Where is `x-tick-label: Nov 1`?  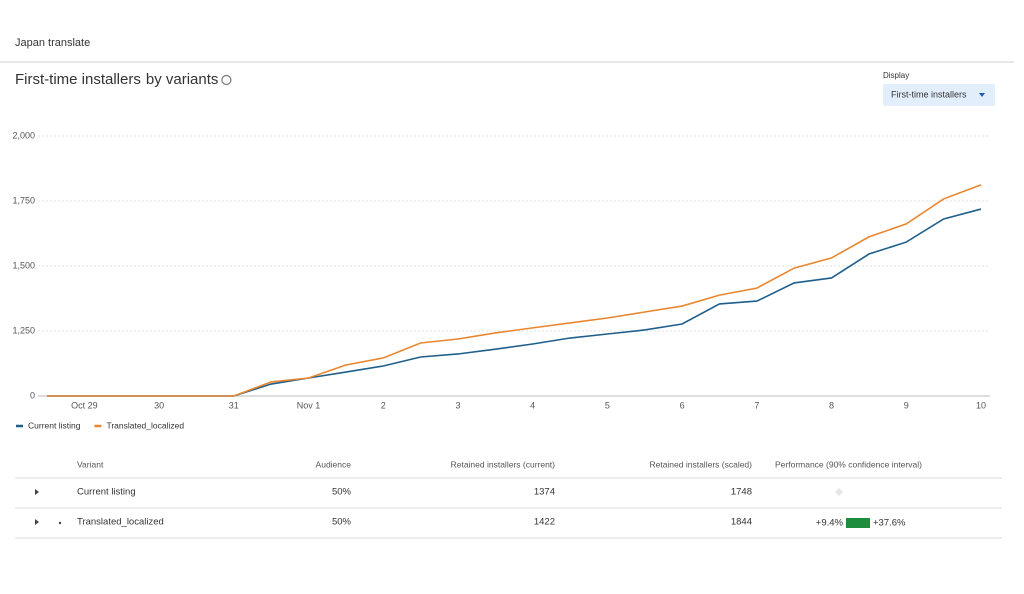 x-tick-label: Nov 1 is located at coordinates (309, 405).